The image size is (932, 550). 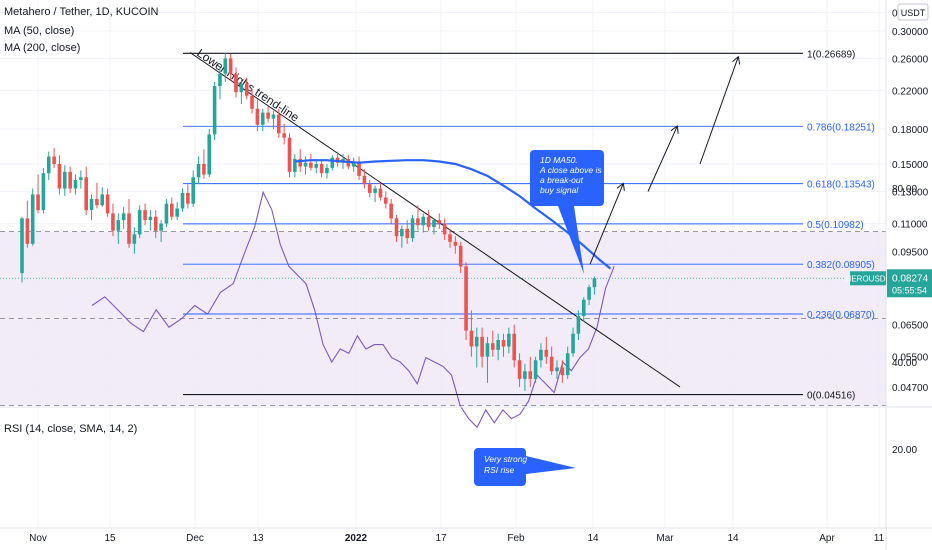 I want to click on time-tick-label: 2022, so click(x=356, y=538).